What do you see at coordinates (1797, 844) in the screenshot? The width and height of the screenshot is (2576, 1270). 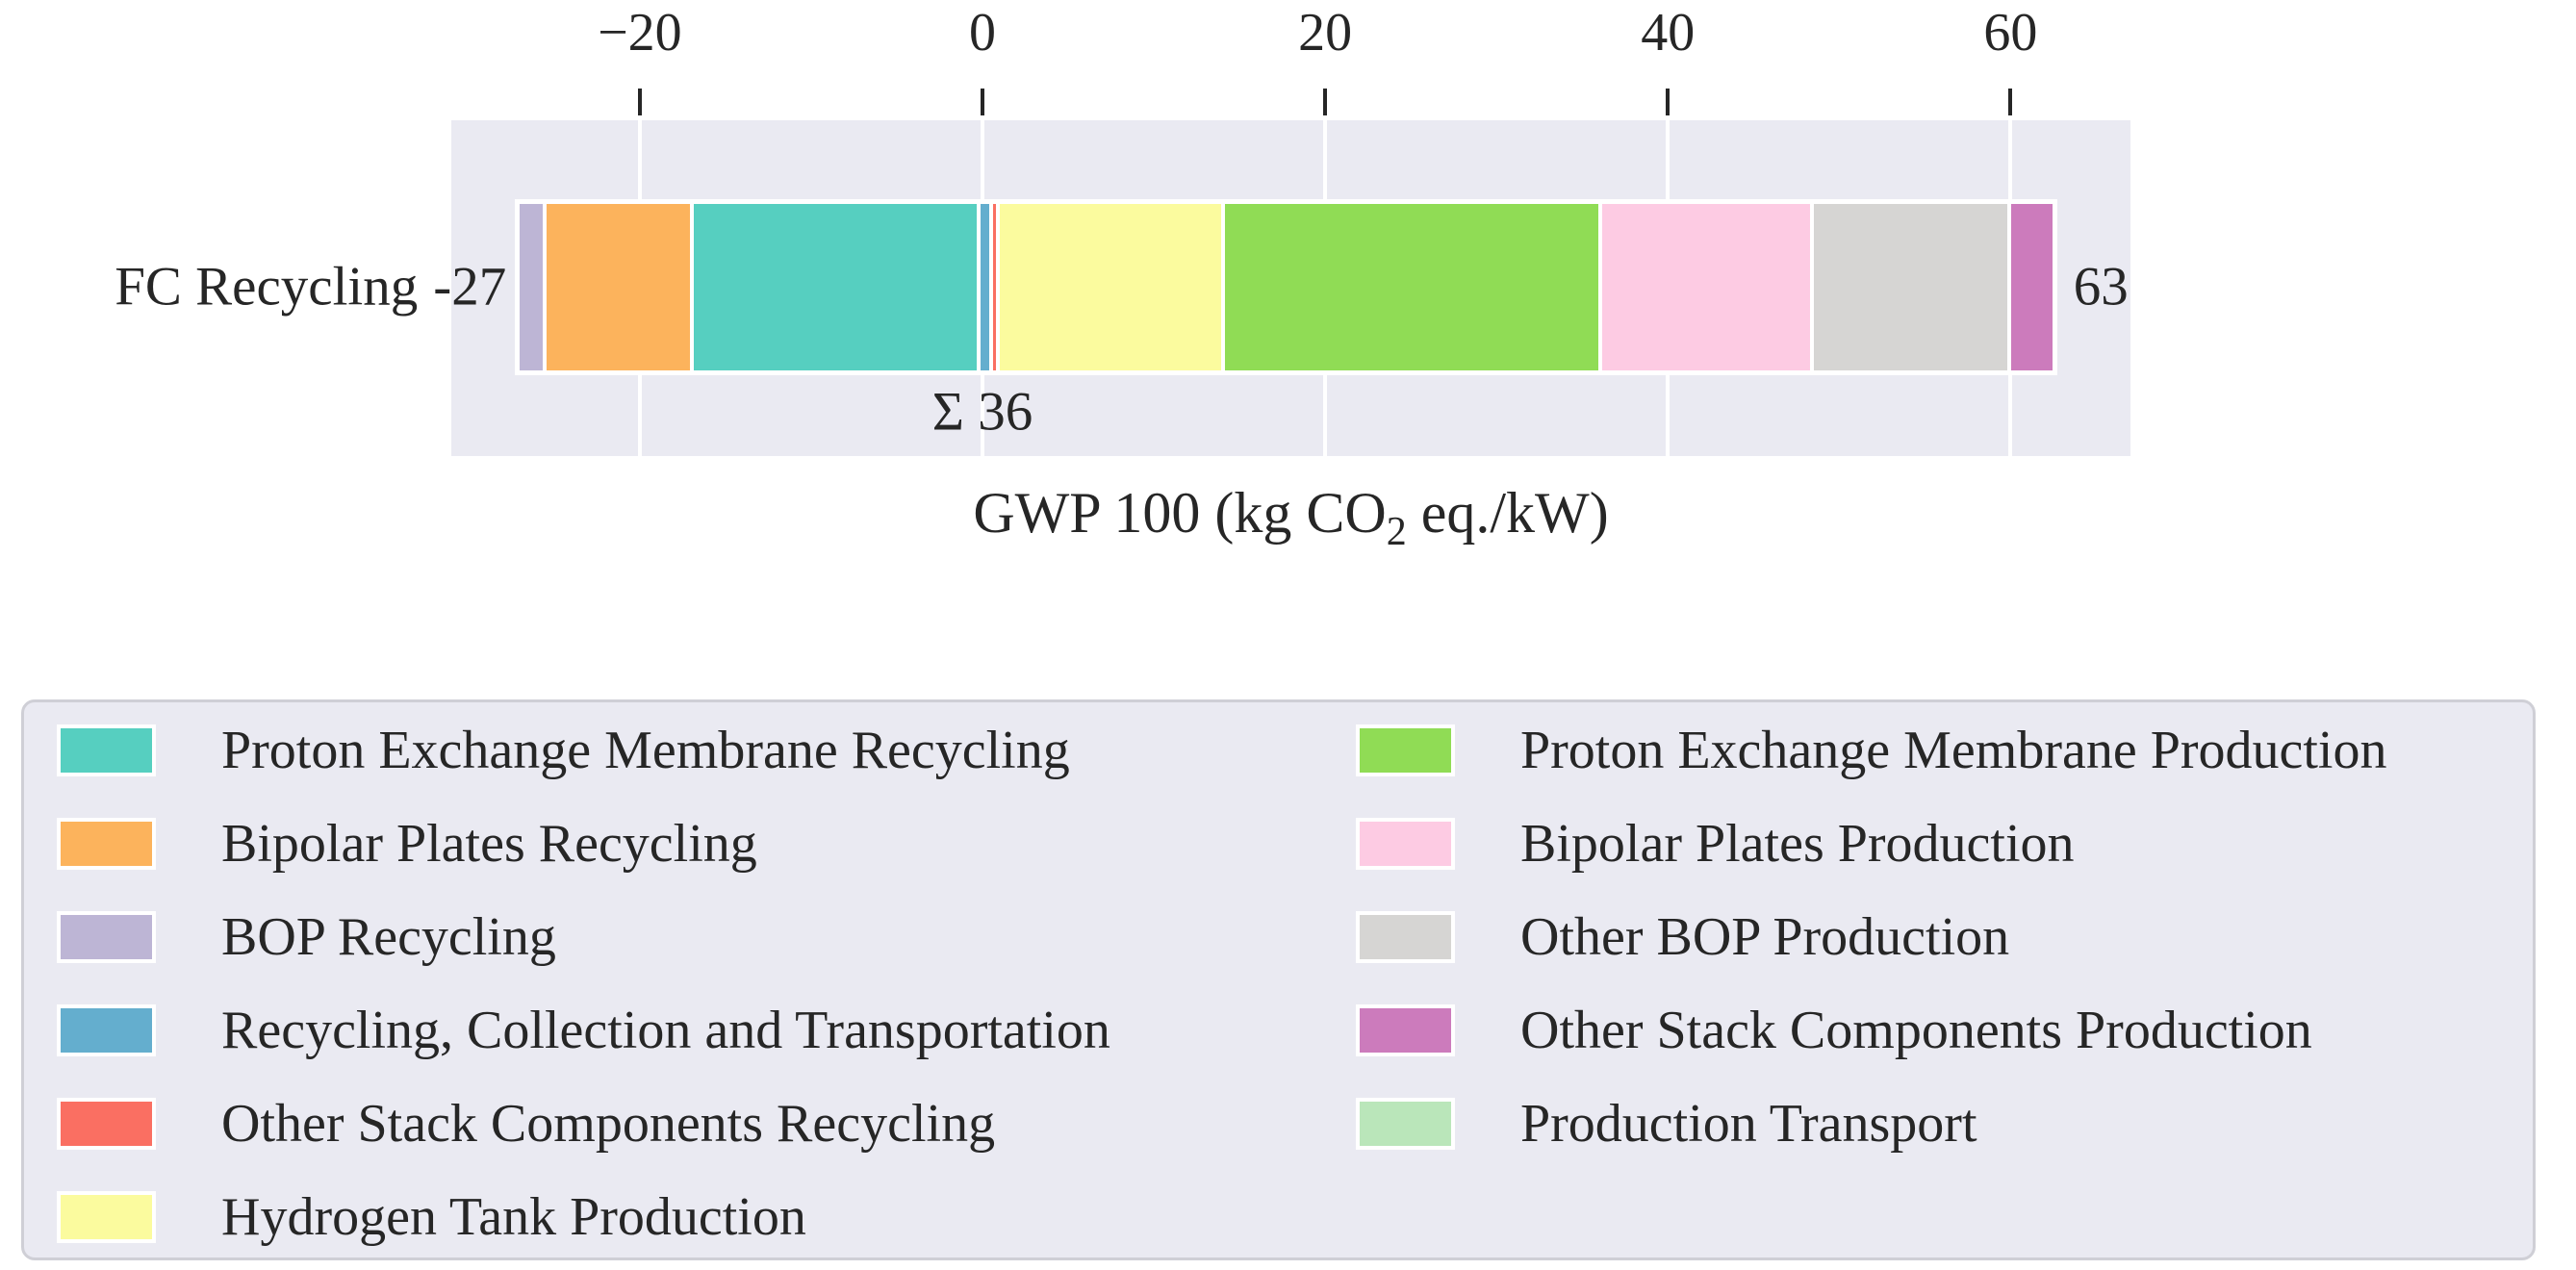 I see `legend-label: Bipolar Plates Production` at bounding box center [1797, 844].